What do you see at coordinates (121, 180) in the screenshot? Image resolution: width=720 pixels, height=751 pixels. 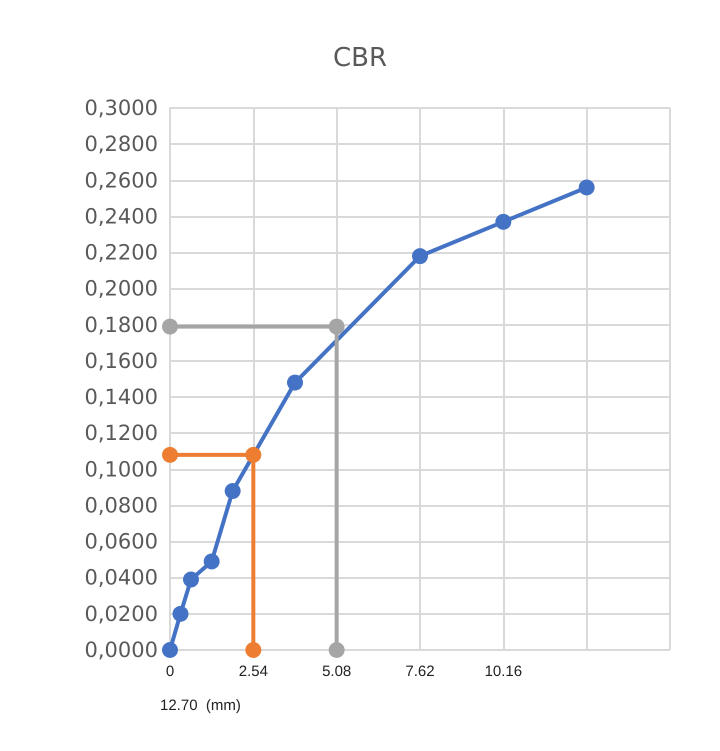 I see `y-tick-label: 0,2600` at bounding box center [121, 180].